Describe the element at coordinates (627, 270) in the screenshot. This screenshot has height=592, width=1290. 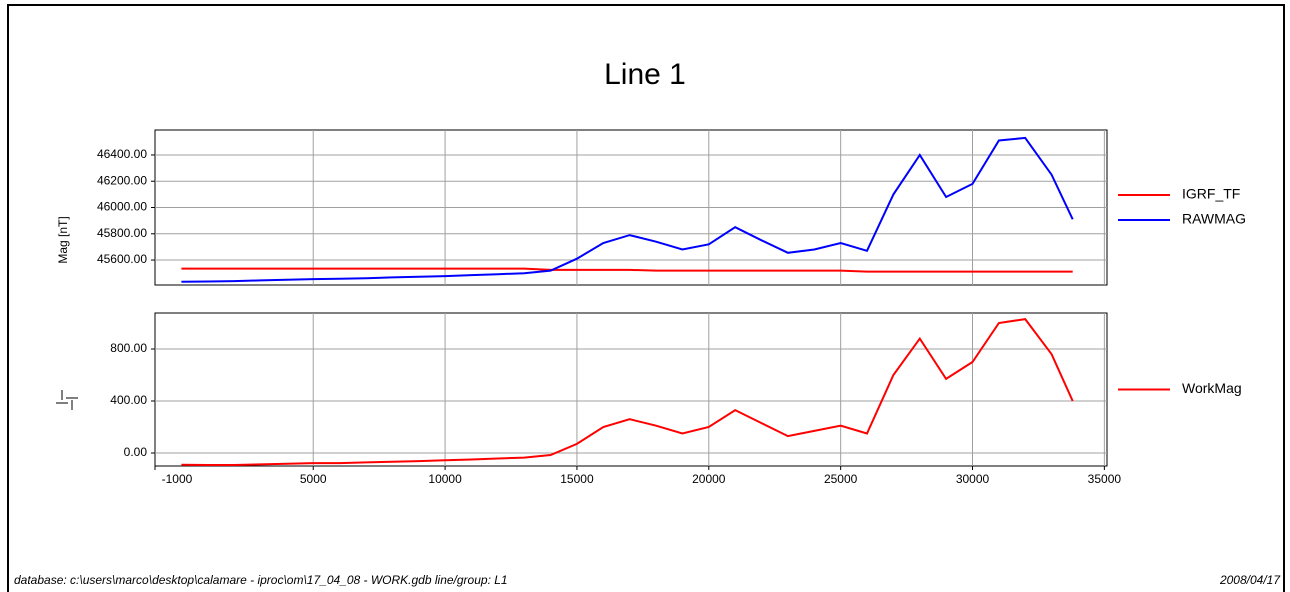
I see `data-line` at that location.